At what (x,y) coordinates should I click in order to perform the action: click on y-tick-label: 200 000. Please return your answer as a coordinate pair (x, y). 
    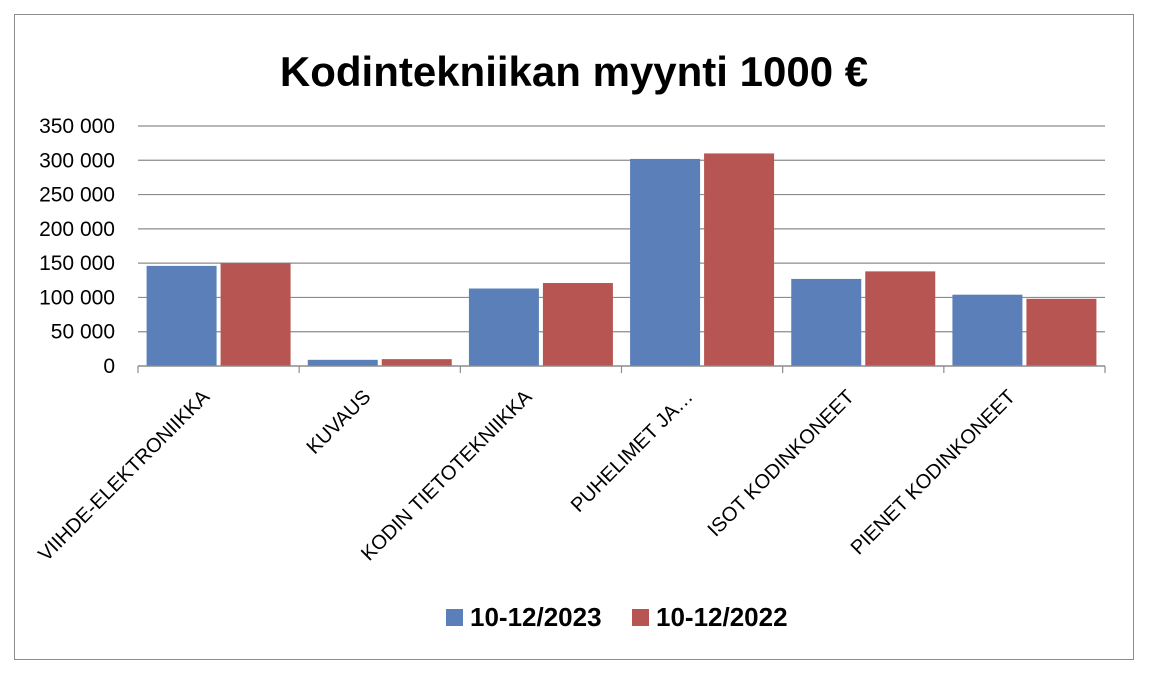
    Looking at the image, I should click on (77, 229).